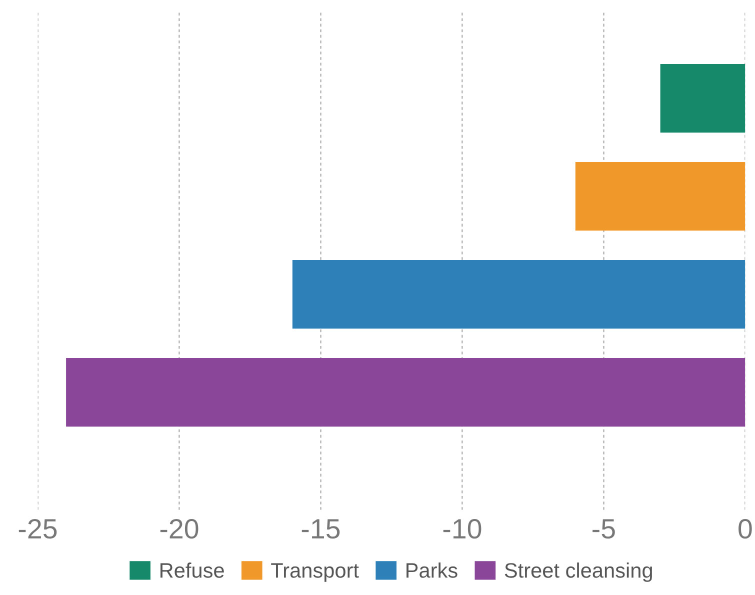 The width and height of the screenshot is (755, 595). Describe the element at coordinates (321, 529) in the screenshot. I see `x-tick-label: -15` at that location.